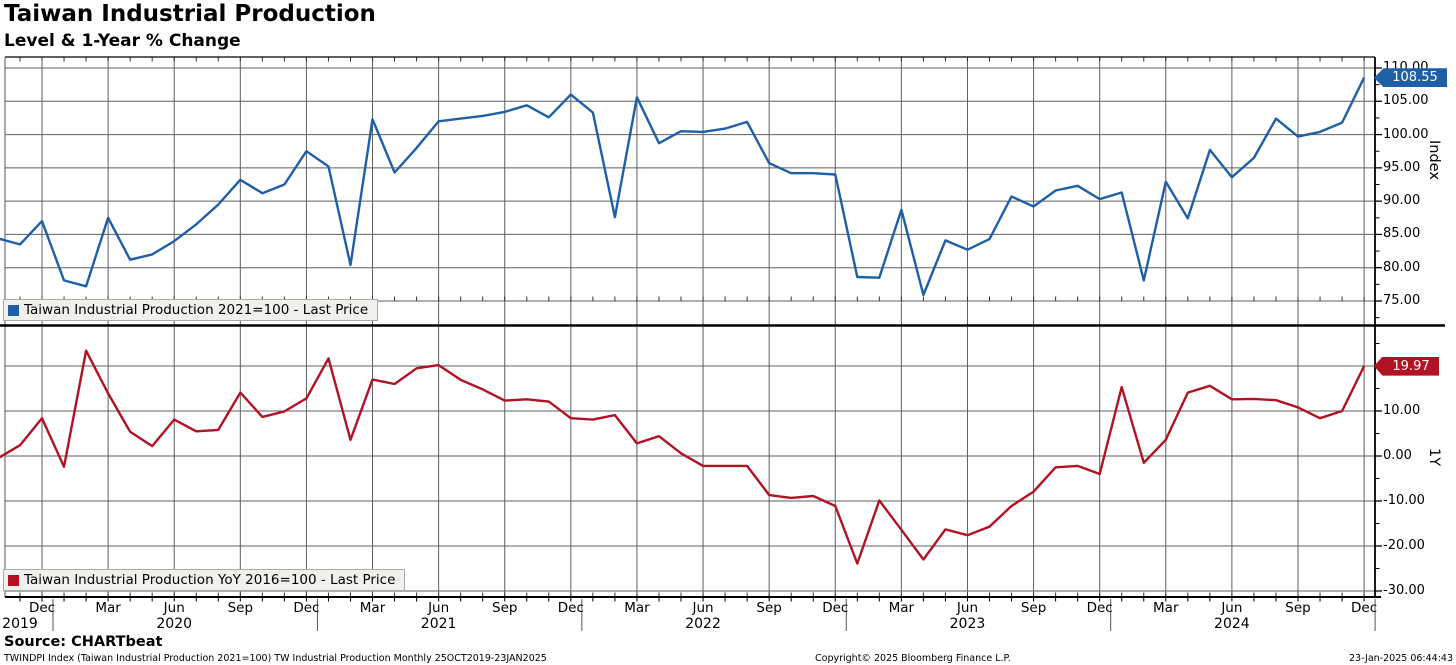 The image size is (1456, 665). What do you see at coordinates (1404, 500) in the screenshot?
I see `y-axis-label: -10.00` at bounding box center [1404, 500].